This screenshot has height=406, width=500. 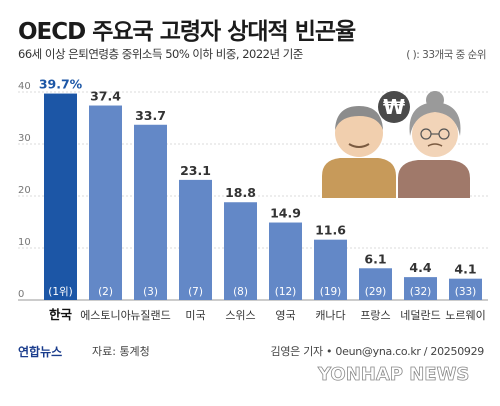 I want to click on rank-note: ( ): 33개국 중 순위, so click(x=446, y=55).